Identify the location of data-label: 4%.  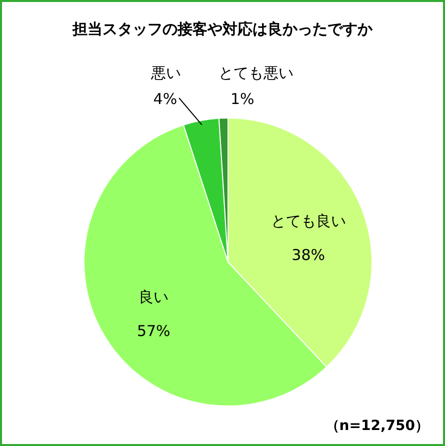
(165, 99).